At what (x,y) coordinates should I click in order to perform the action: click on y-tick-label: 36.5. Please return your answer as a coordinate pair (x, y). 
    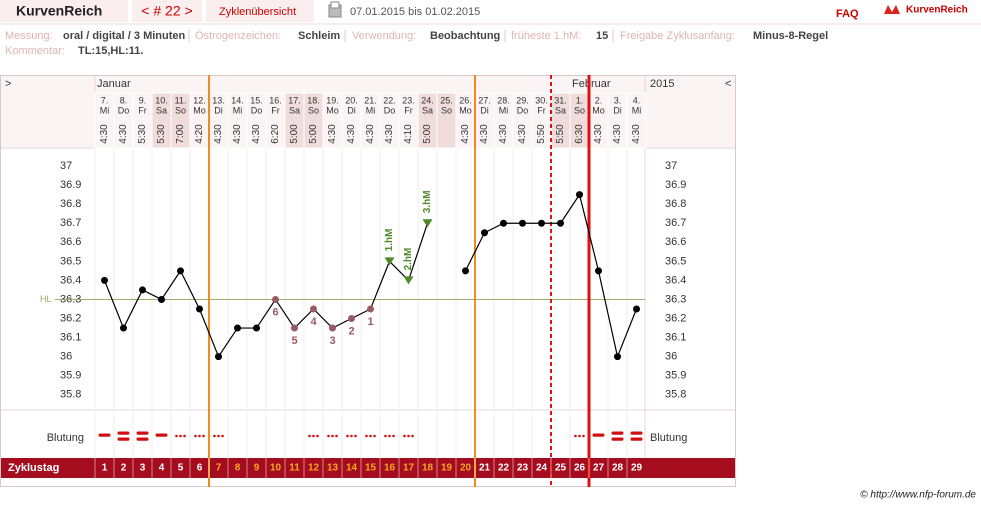
    Looking at the image, I should click on (70, 261).